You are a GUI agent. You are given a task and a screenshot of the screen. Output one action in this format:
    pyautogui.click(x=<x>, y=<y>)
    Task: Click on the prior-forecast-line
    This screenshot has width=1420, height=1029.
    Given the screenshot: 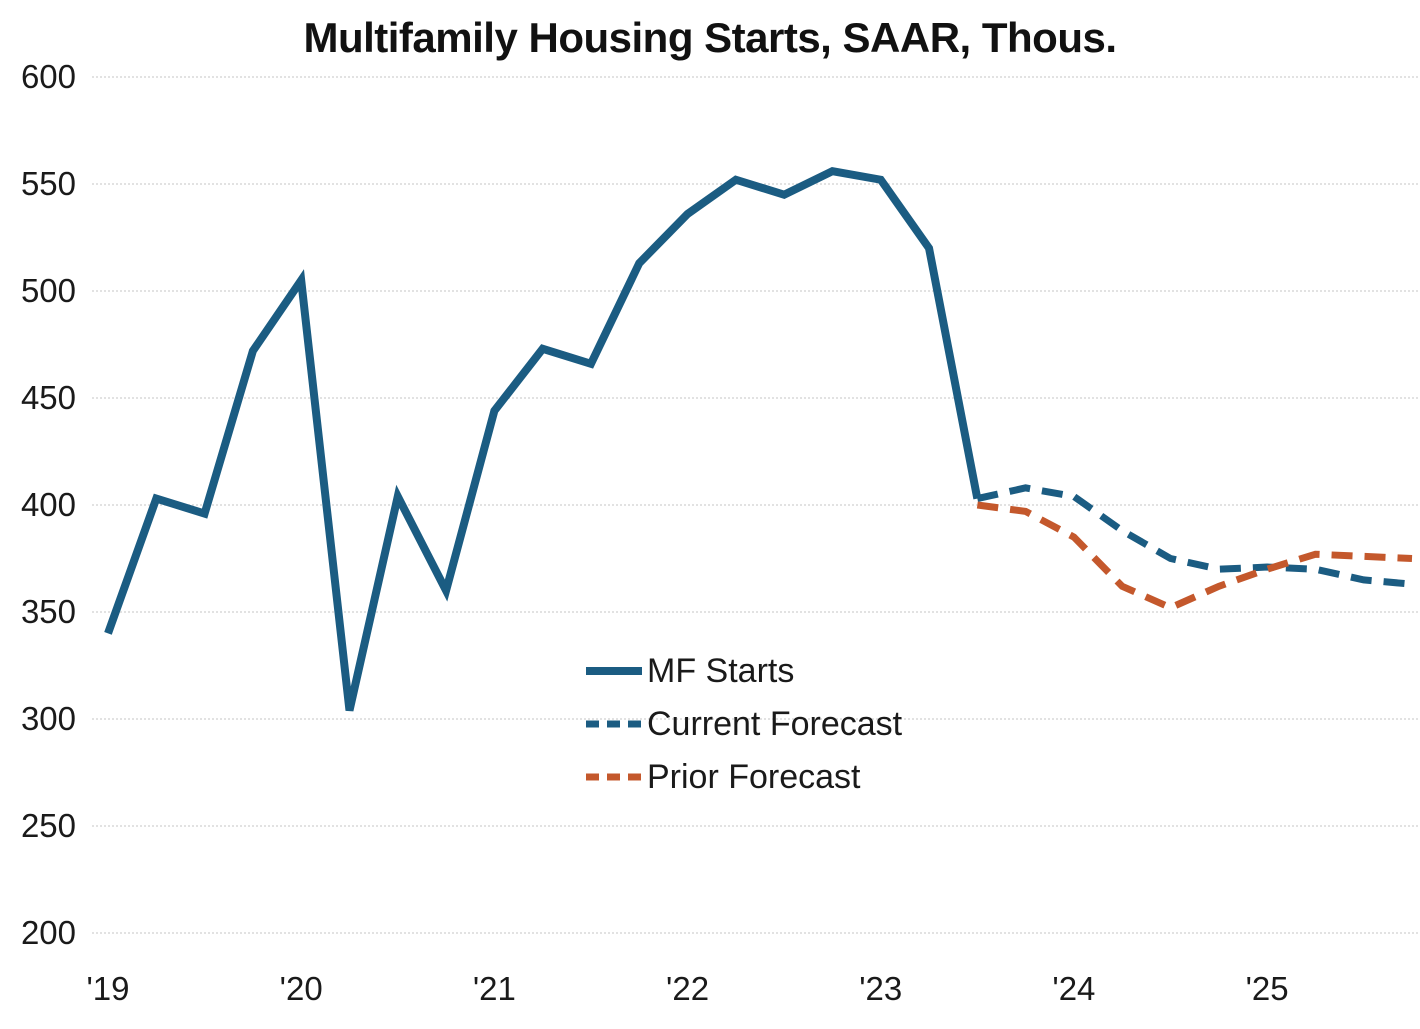 What is the action you would take?
    pyautogui.click(x=1194, y=556)
    